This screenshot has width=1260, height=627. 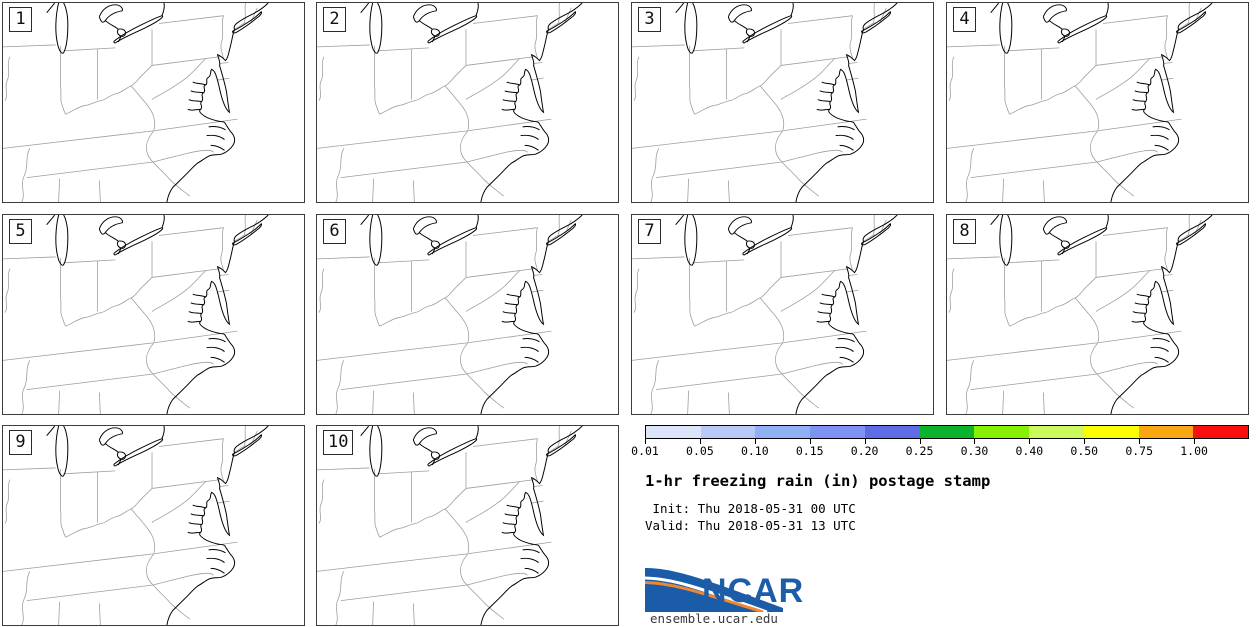 I want to click on ncar-logo-text: NCAR, so click(x=753, y=591).